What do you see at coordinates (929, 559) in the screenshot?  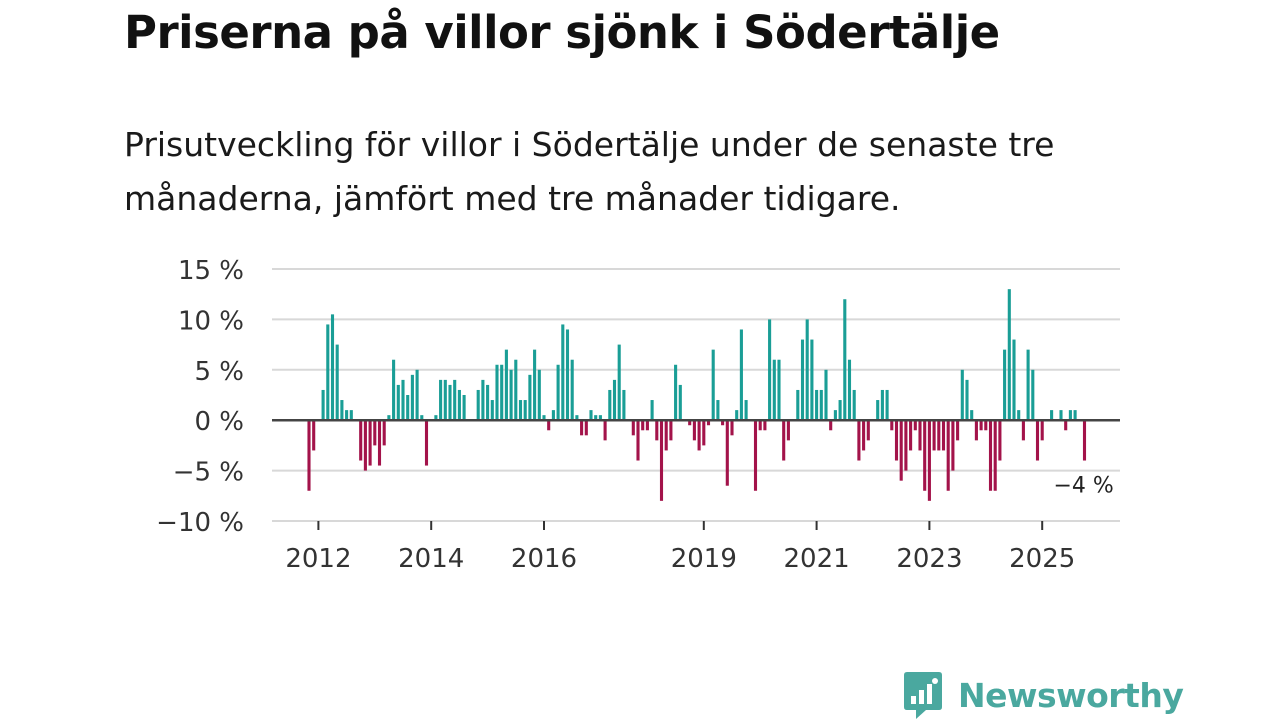 I see `x-tick-label: 2023` at bounding box center [929, 559].